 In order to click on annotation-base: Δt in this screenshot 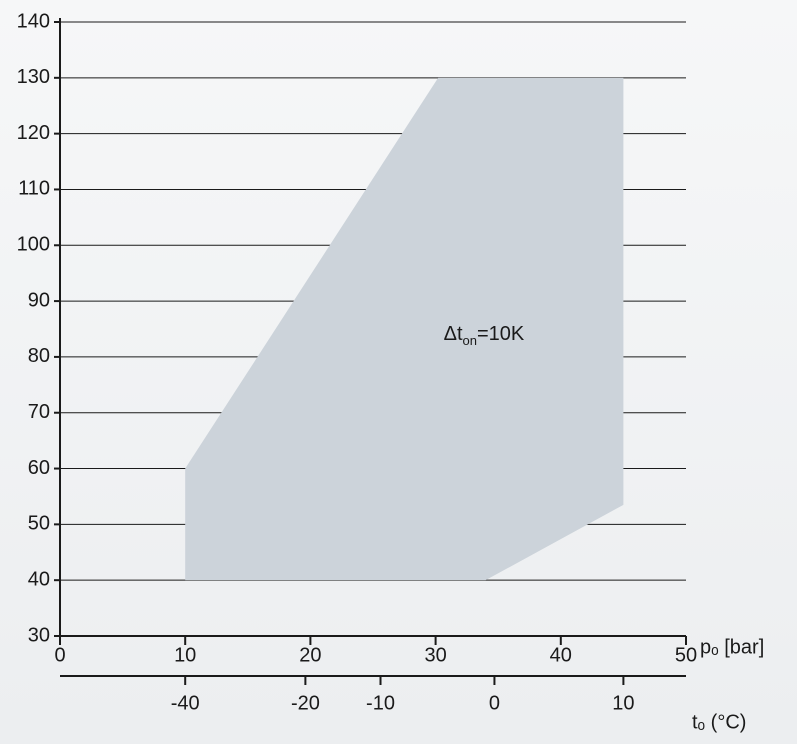, I will do `click(453, 334)`.